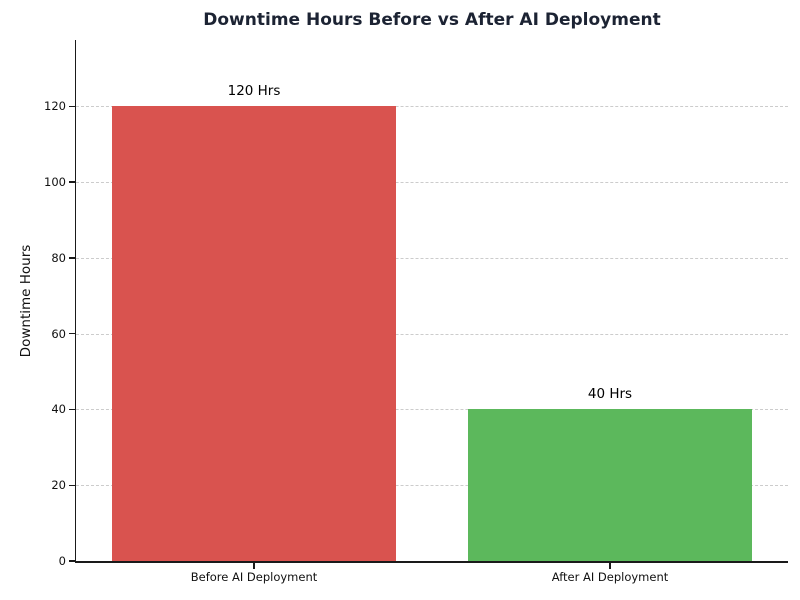  Describe the element at coordinates (610, 577) in the screenshot. I see `x-tick-label: After AI Deployment` at that location.